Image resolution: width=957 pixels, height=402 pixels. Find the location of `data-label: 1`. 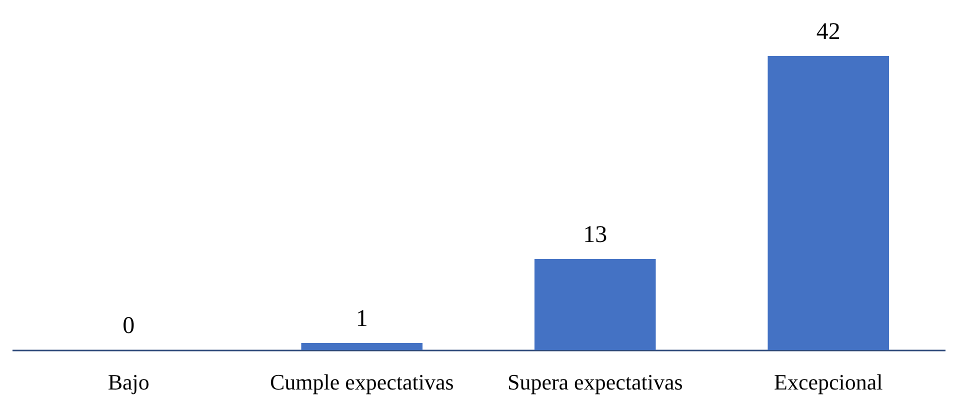

data-label: 1 is located at coordinates (362, 319).